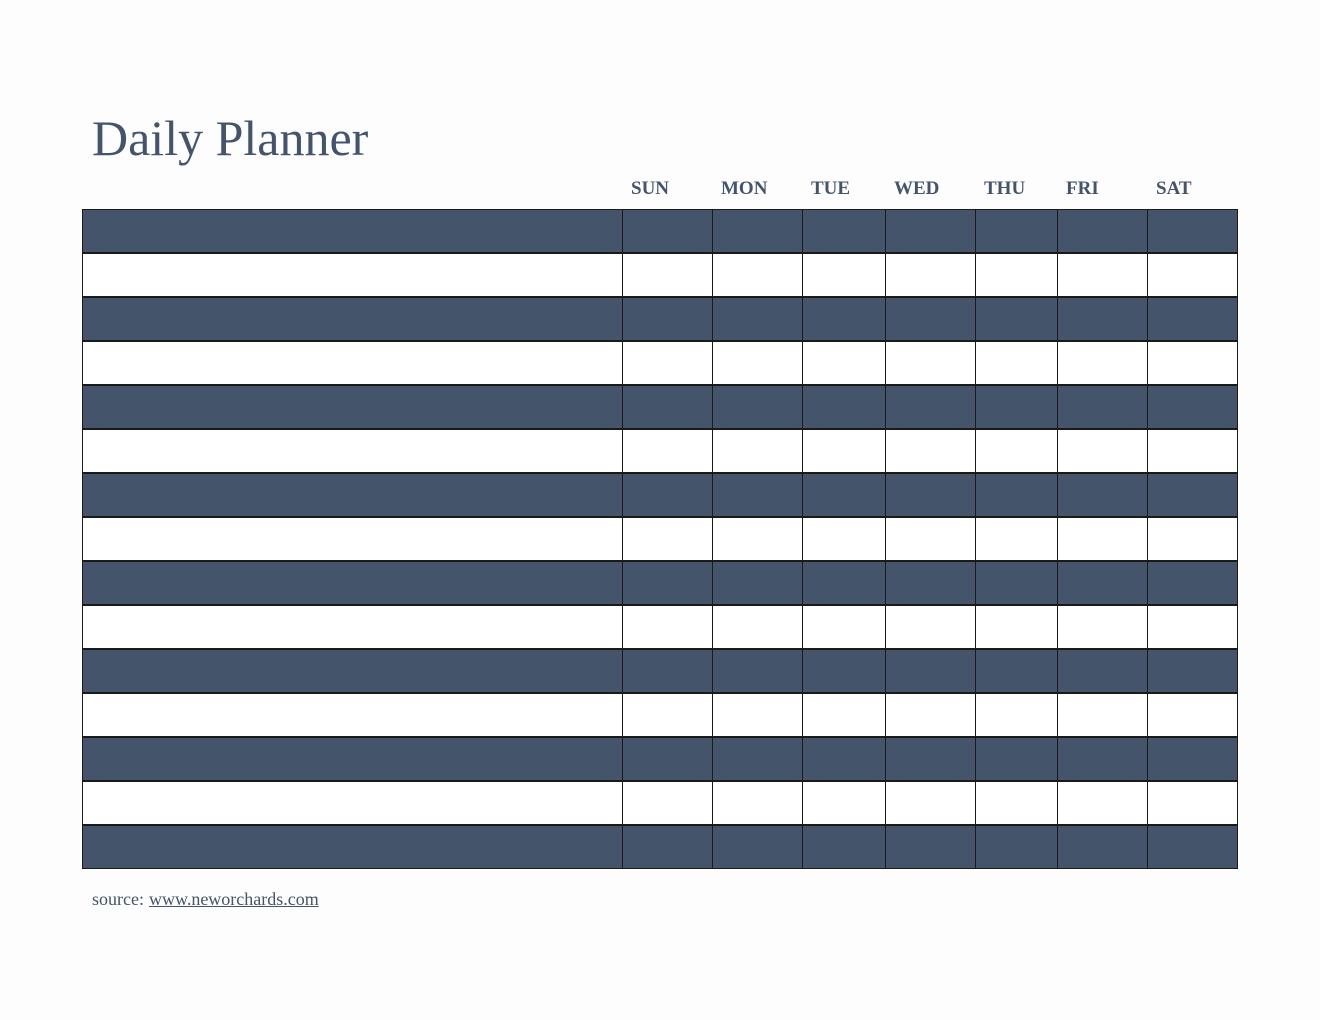 Image resolution: width=1320 pixels, height=1020 pixels. I want to click on source-link: www.neworchards.com, so click(233, 899).